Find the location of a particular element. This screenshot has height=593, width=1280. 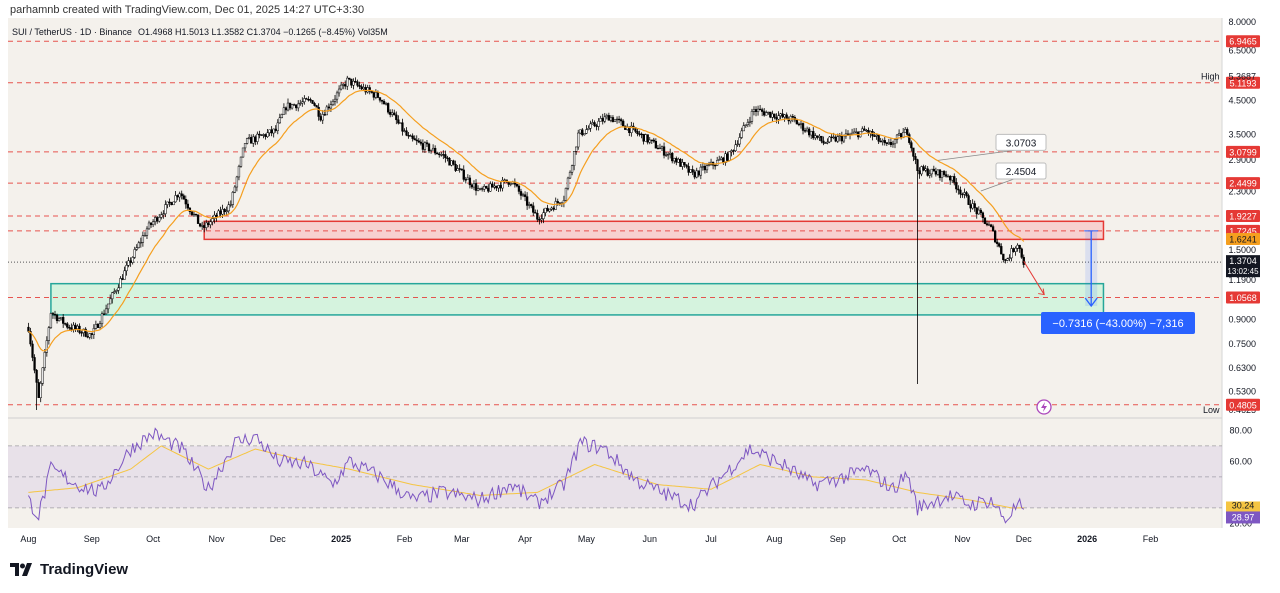

level-label-bg is located at coordinates (1243, 404).